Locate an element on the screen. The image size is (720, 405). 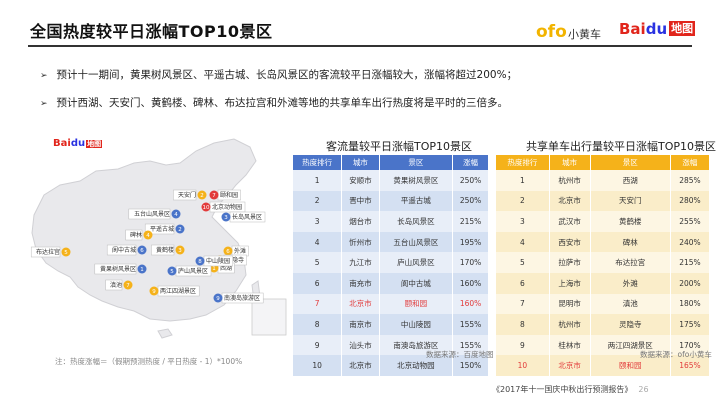
table-cell: 碑林 is located at coordinates (630, 242).